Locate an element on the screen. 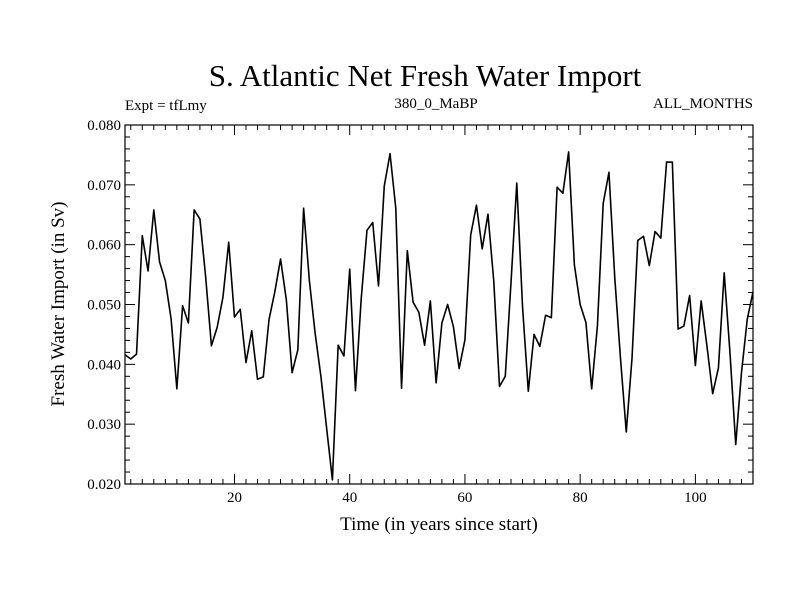  y-tick-label: 0.060 is located at coordinates (104, 246).